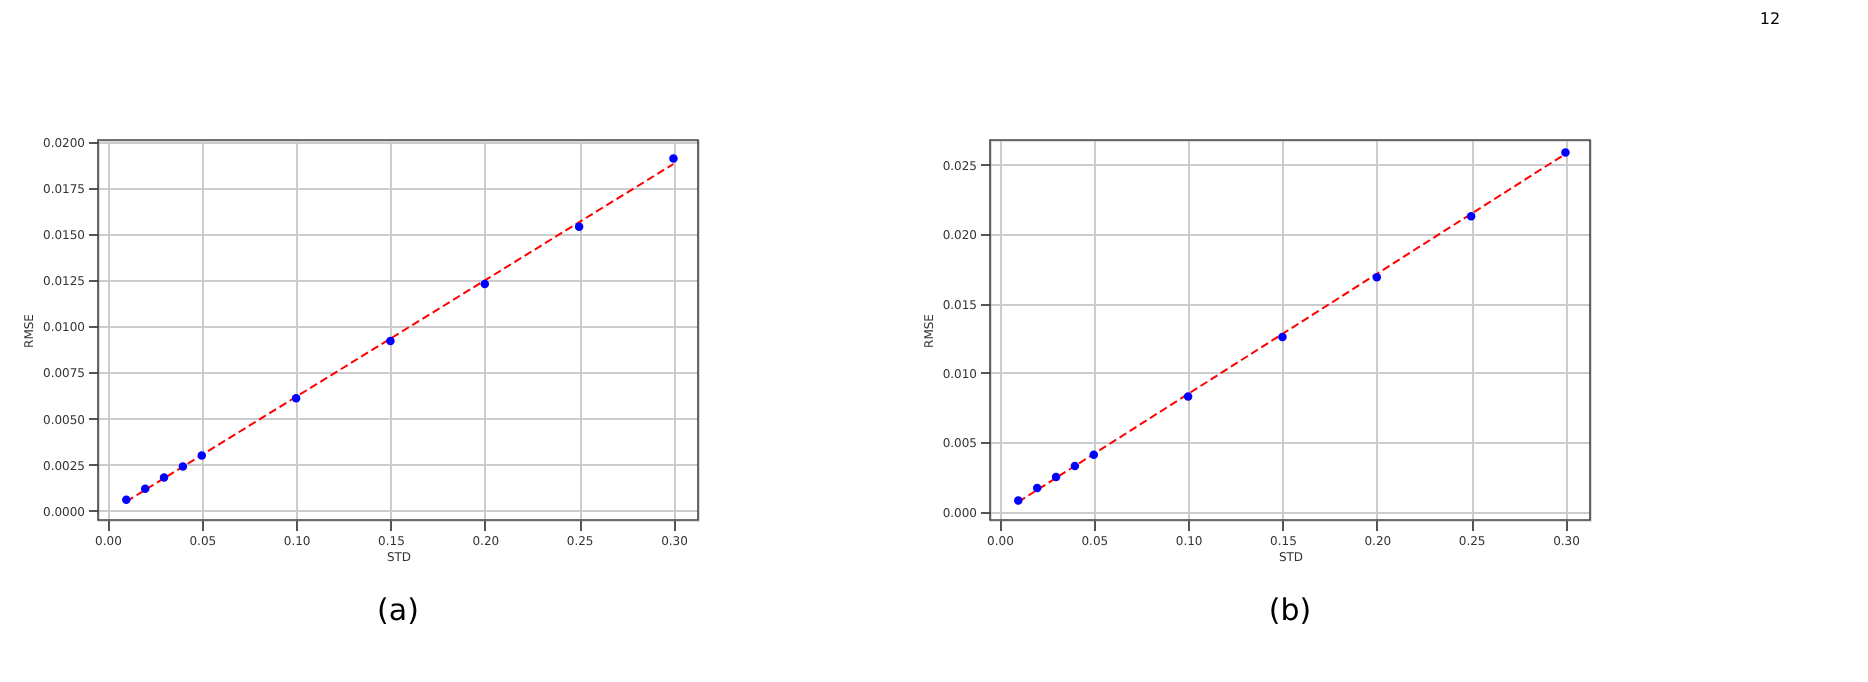 Image resolution: width=1868 pixels, height=682 pixels. I want to click on text: 12, so click(1770, 19).